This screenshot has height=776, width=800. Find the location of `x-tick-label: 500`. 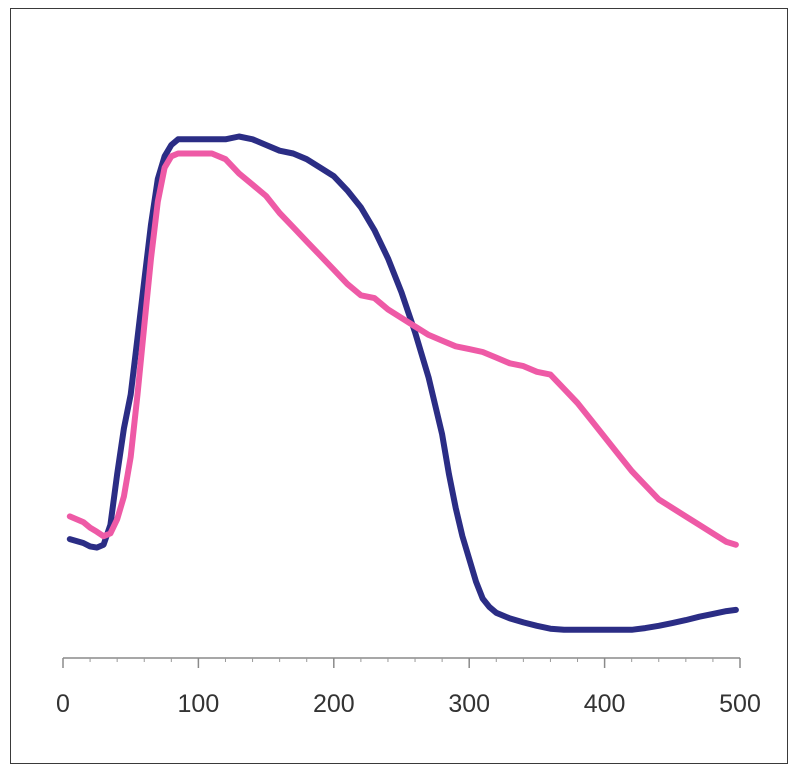

x-tick-label: 500 is located at coordinates (740, 704).